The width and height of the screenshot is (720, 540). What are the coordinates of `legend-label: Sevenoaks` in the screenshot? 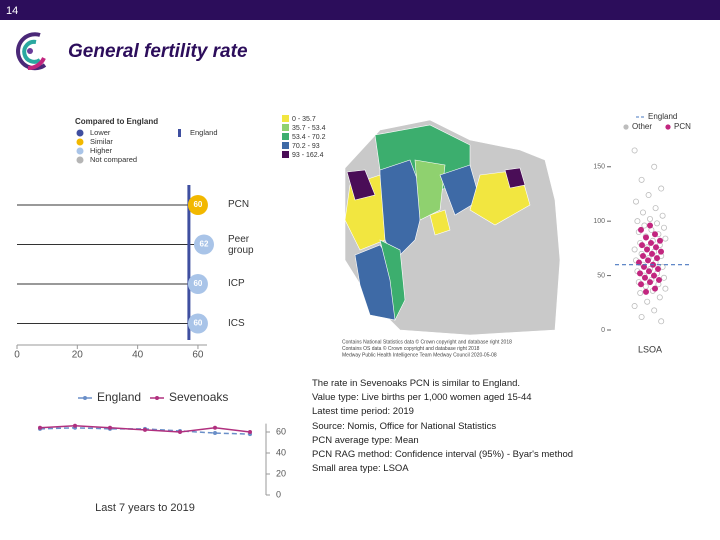 It's located at (198, 397).